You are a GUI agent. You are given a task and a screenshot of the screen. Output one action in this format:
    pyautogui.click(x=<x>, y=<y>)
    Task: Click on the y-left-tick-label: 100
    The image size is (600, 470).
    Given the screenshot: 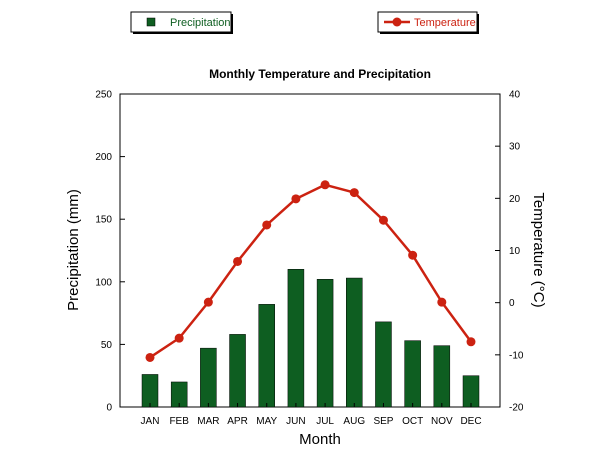 What is the action you would take?
    pyautogui.click(x=103, y=282)
    